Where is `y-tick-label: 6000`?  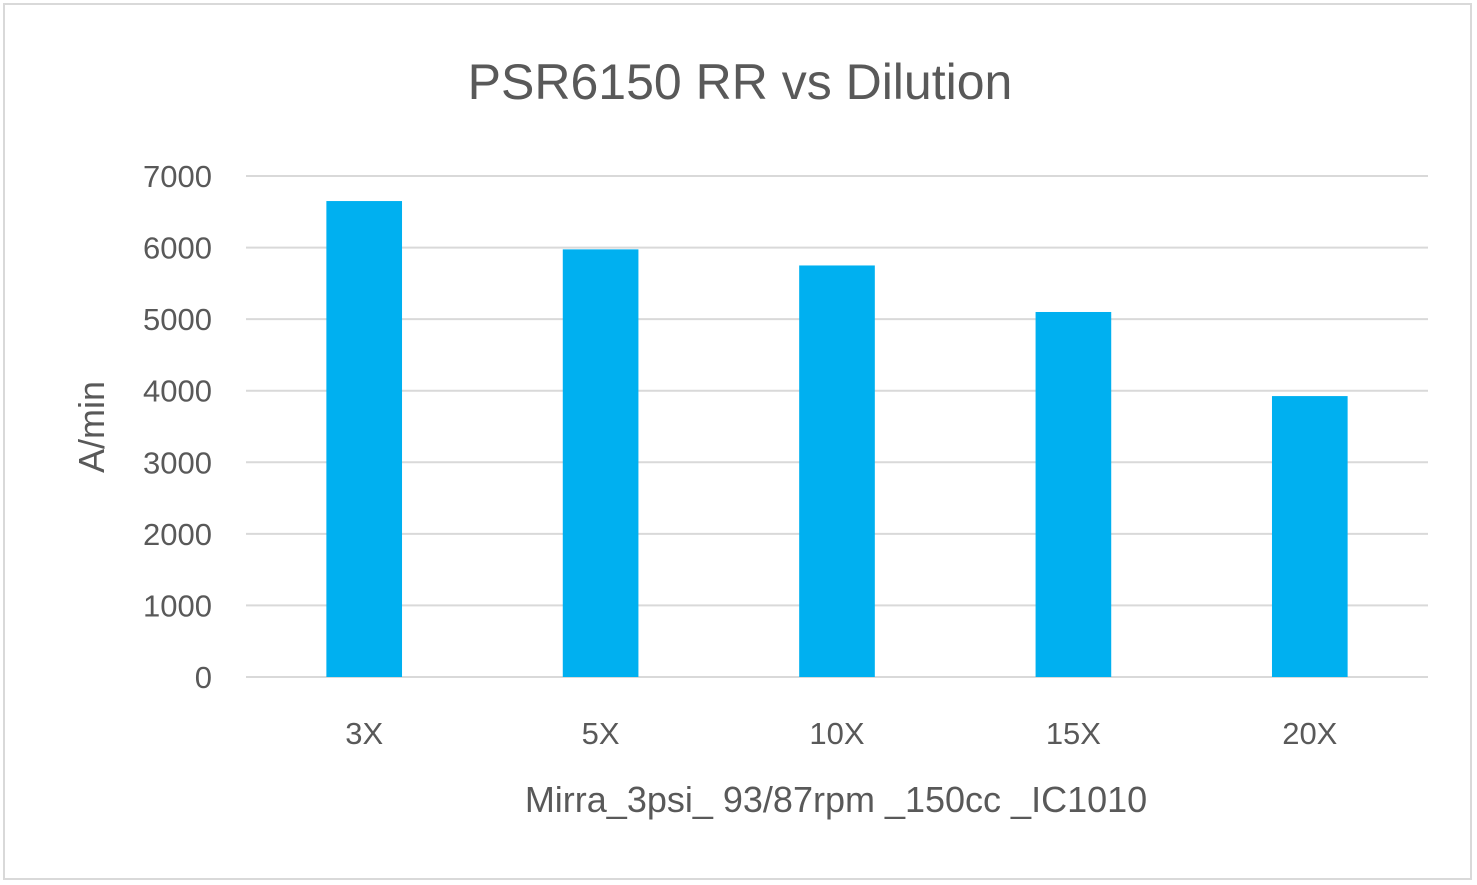
y-tick-label: 6000 is located at coordinates (177, 248).